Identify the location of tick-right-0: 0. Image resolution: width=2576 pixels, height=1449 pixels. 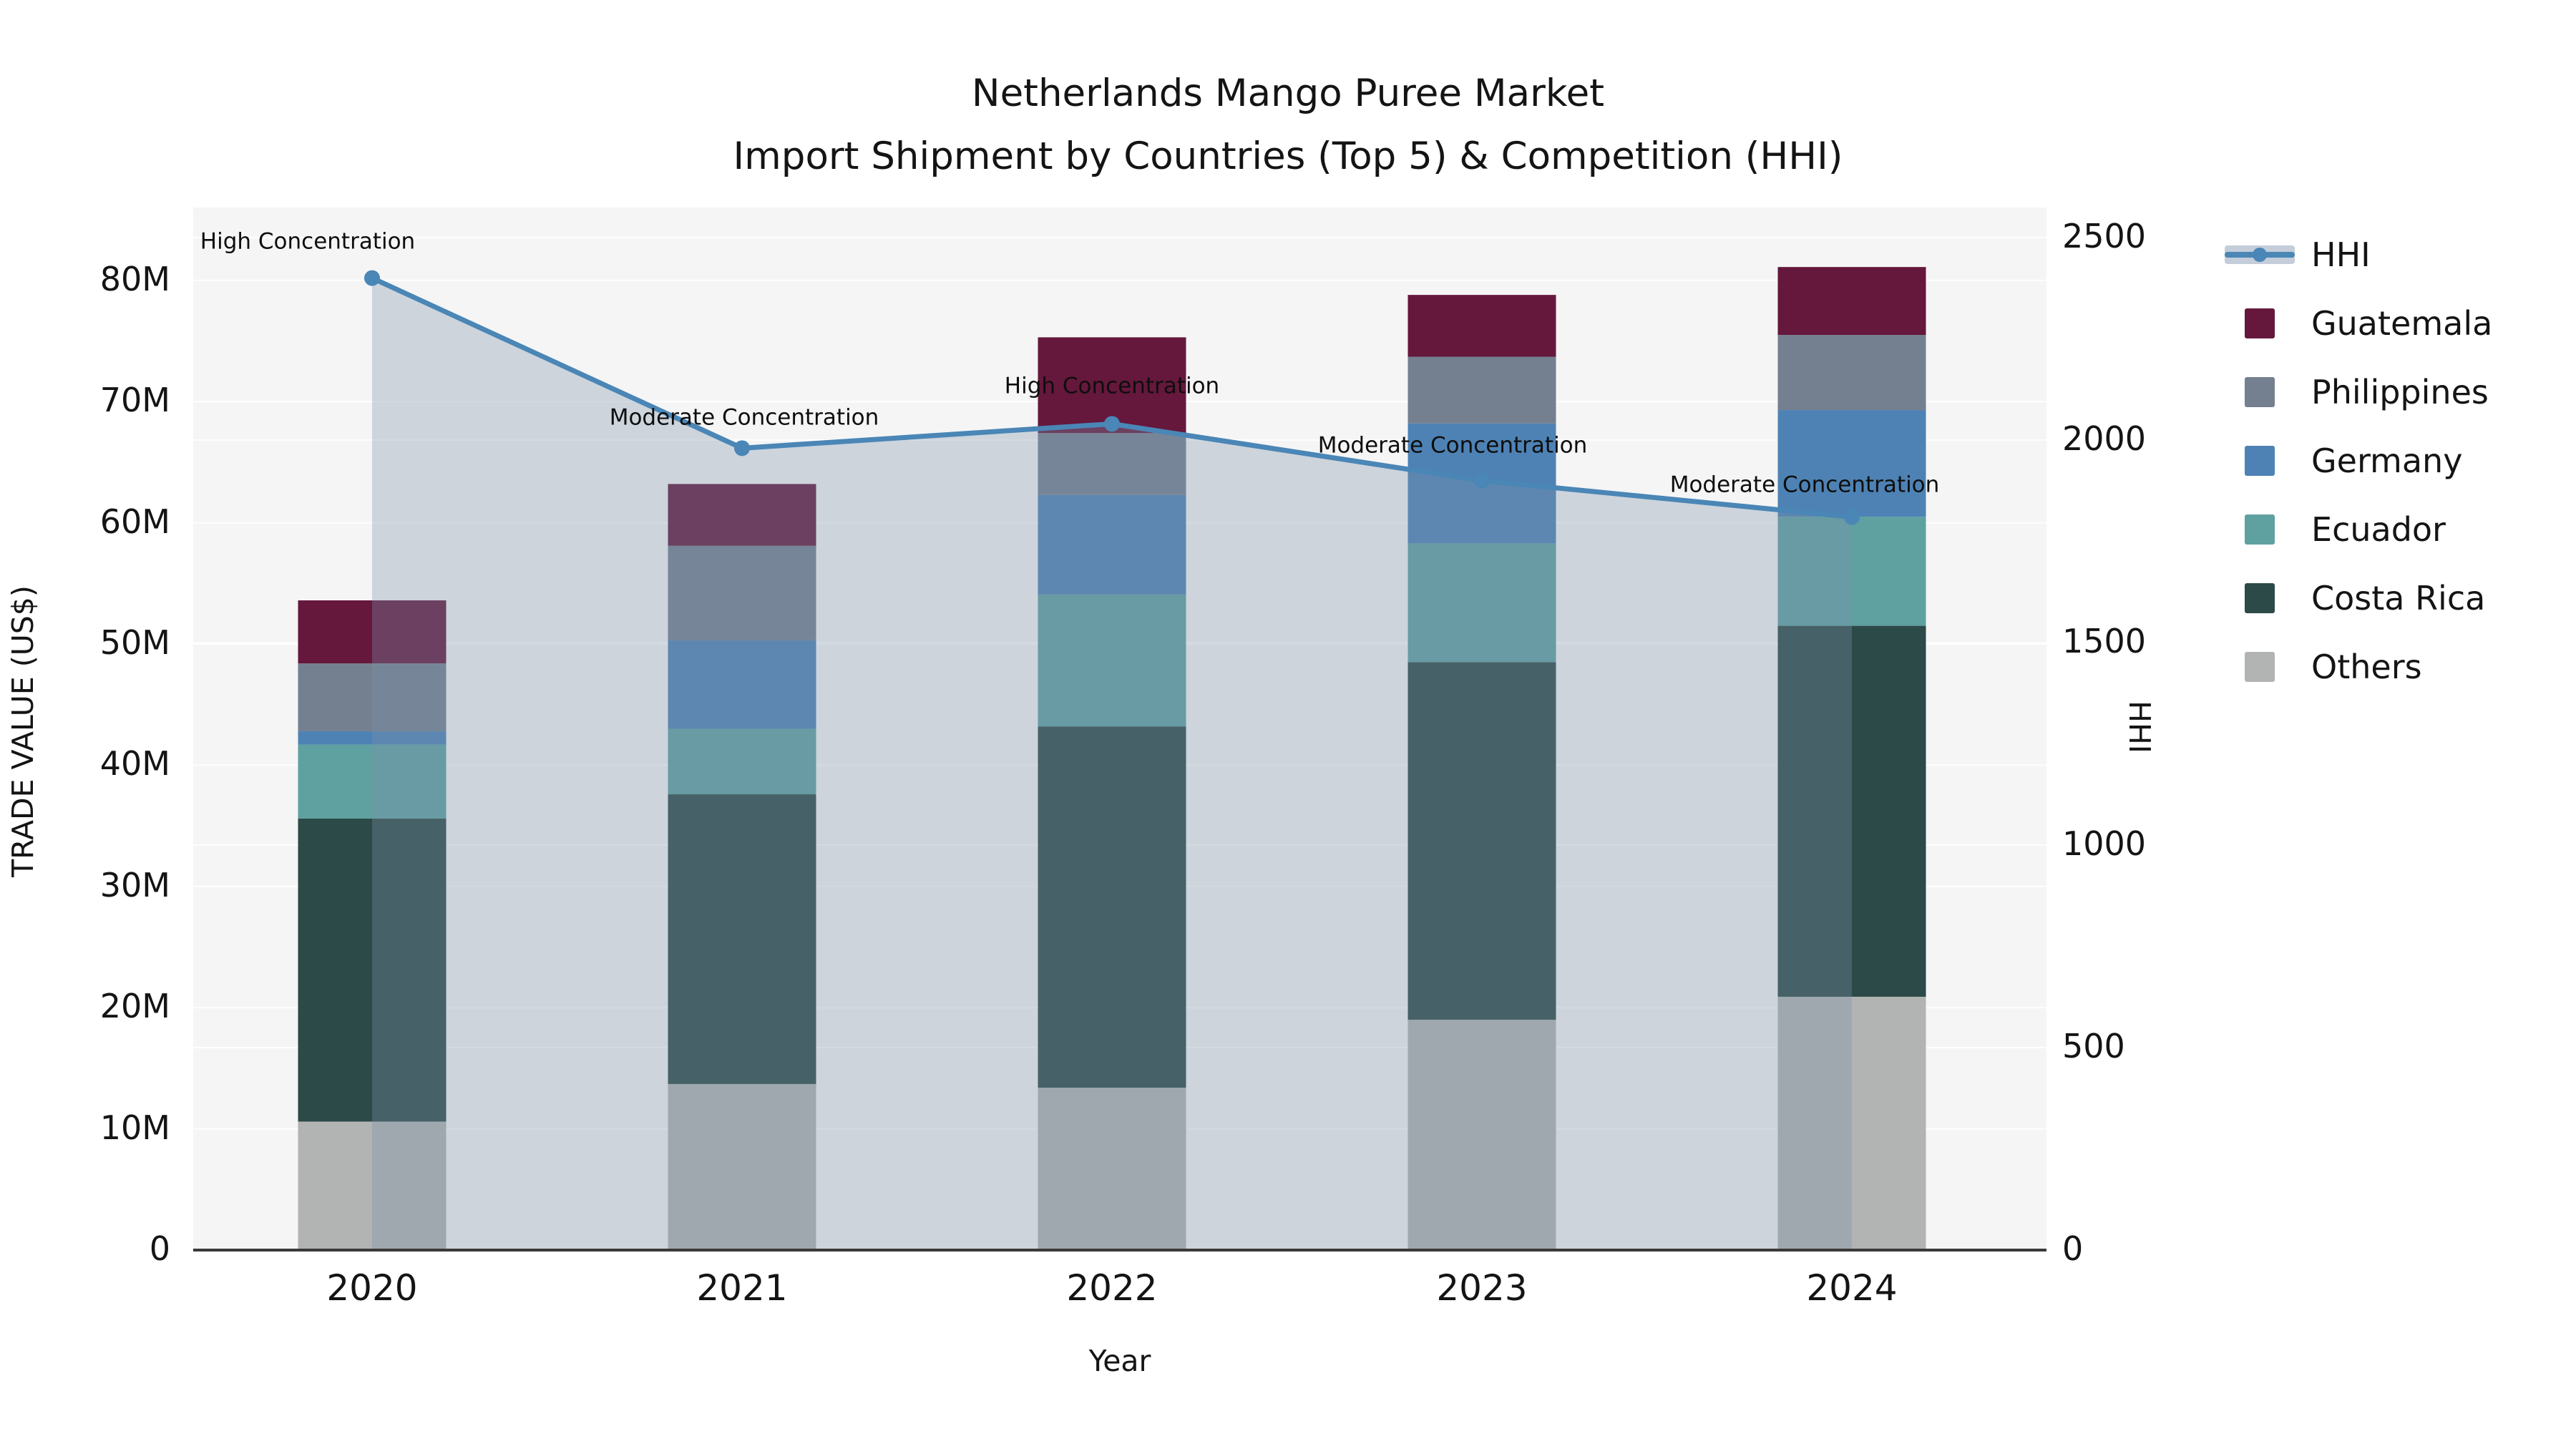
(2073, 1248).